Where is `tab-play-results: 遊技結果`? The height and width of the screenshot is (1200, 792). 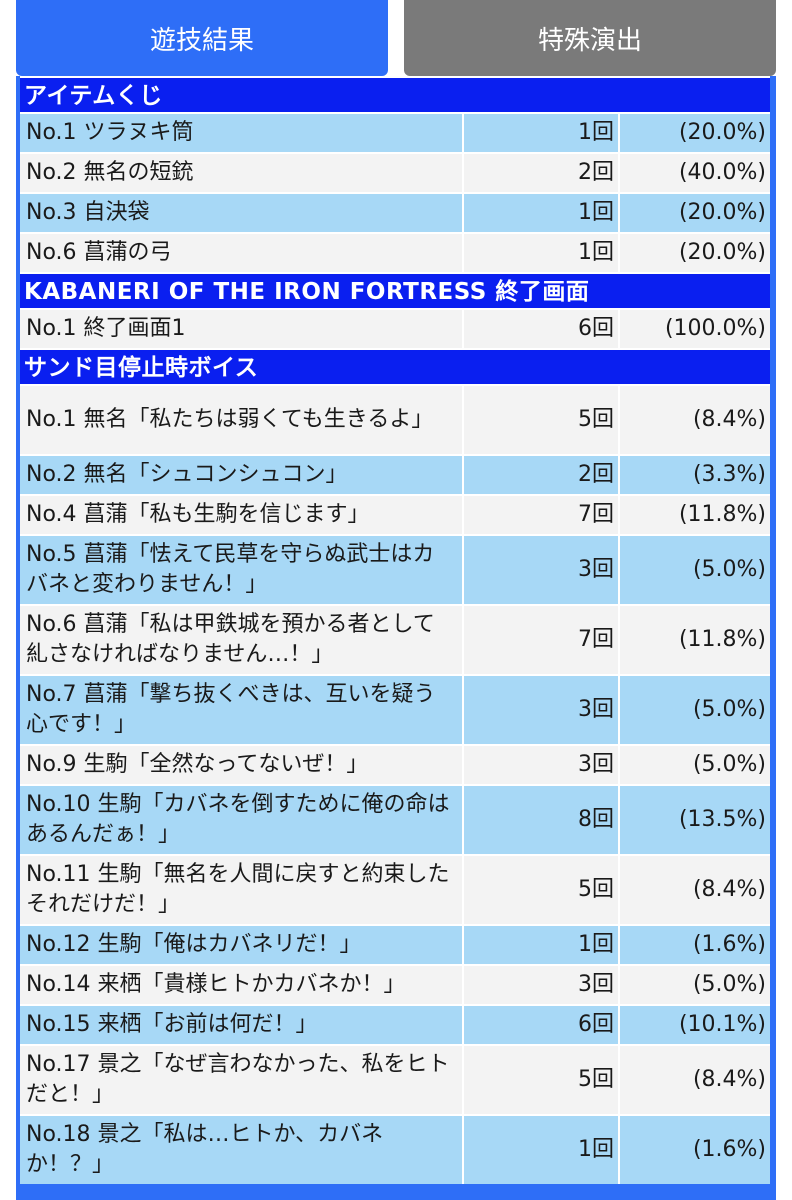 tab-play-results: 遊技結果 is located at coordinates (202, 38).